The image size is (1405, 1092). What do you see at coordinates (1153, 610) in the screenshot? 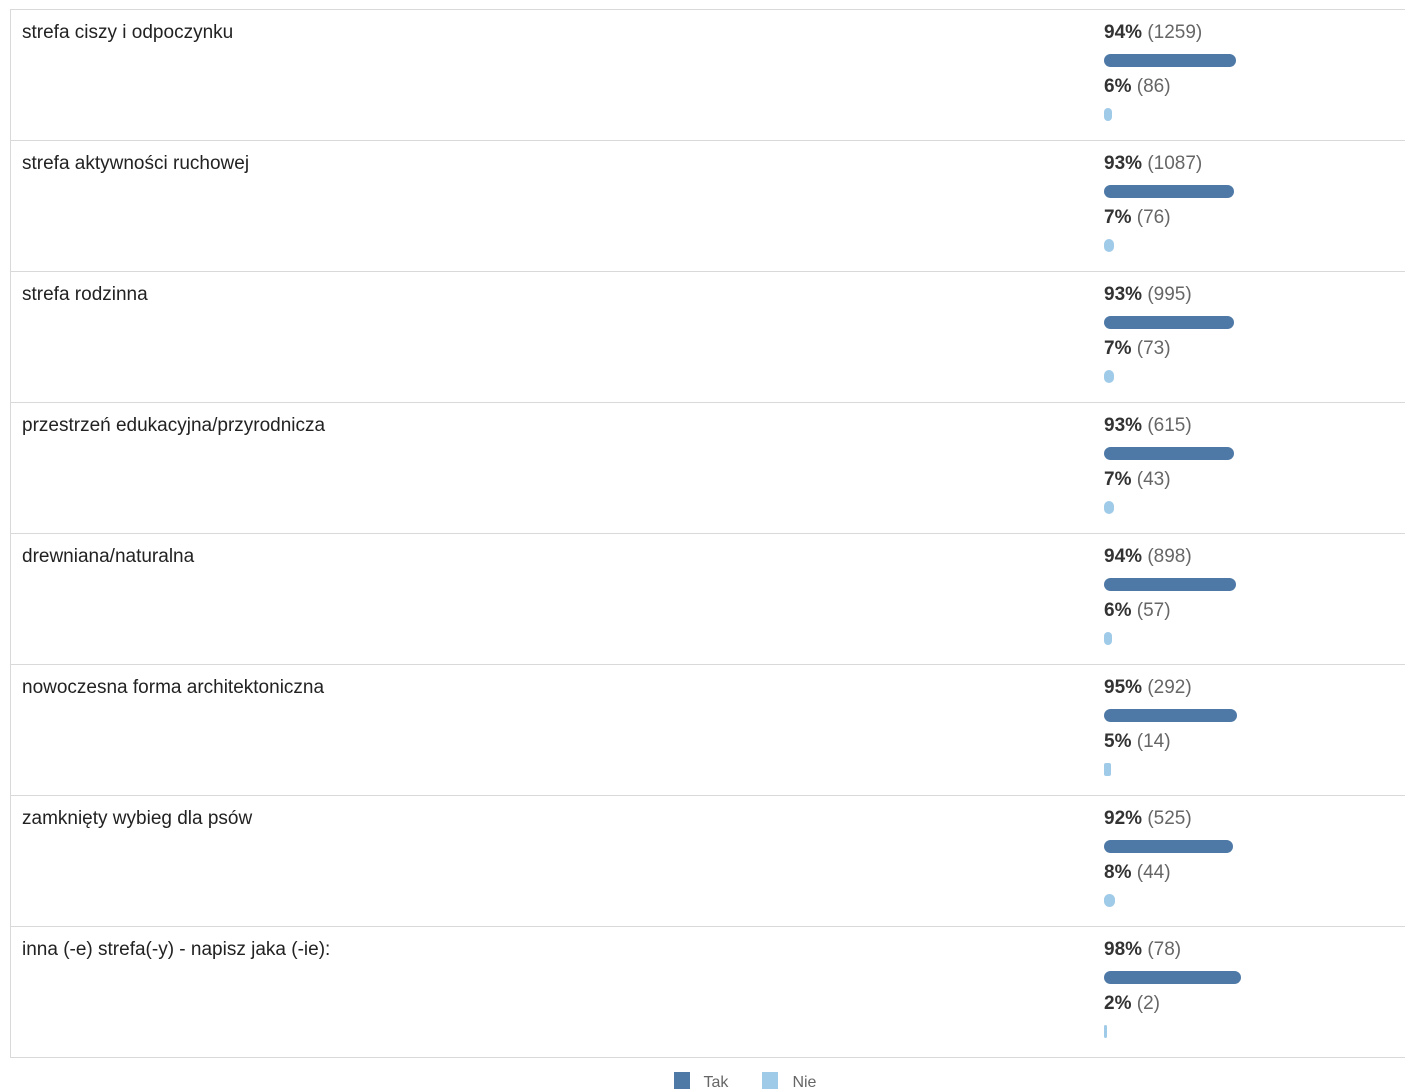
I see `nie-count-label: (57)` at bounding box center [1153, 610].